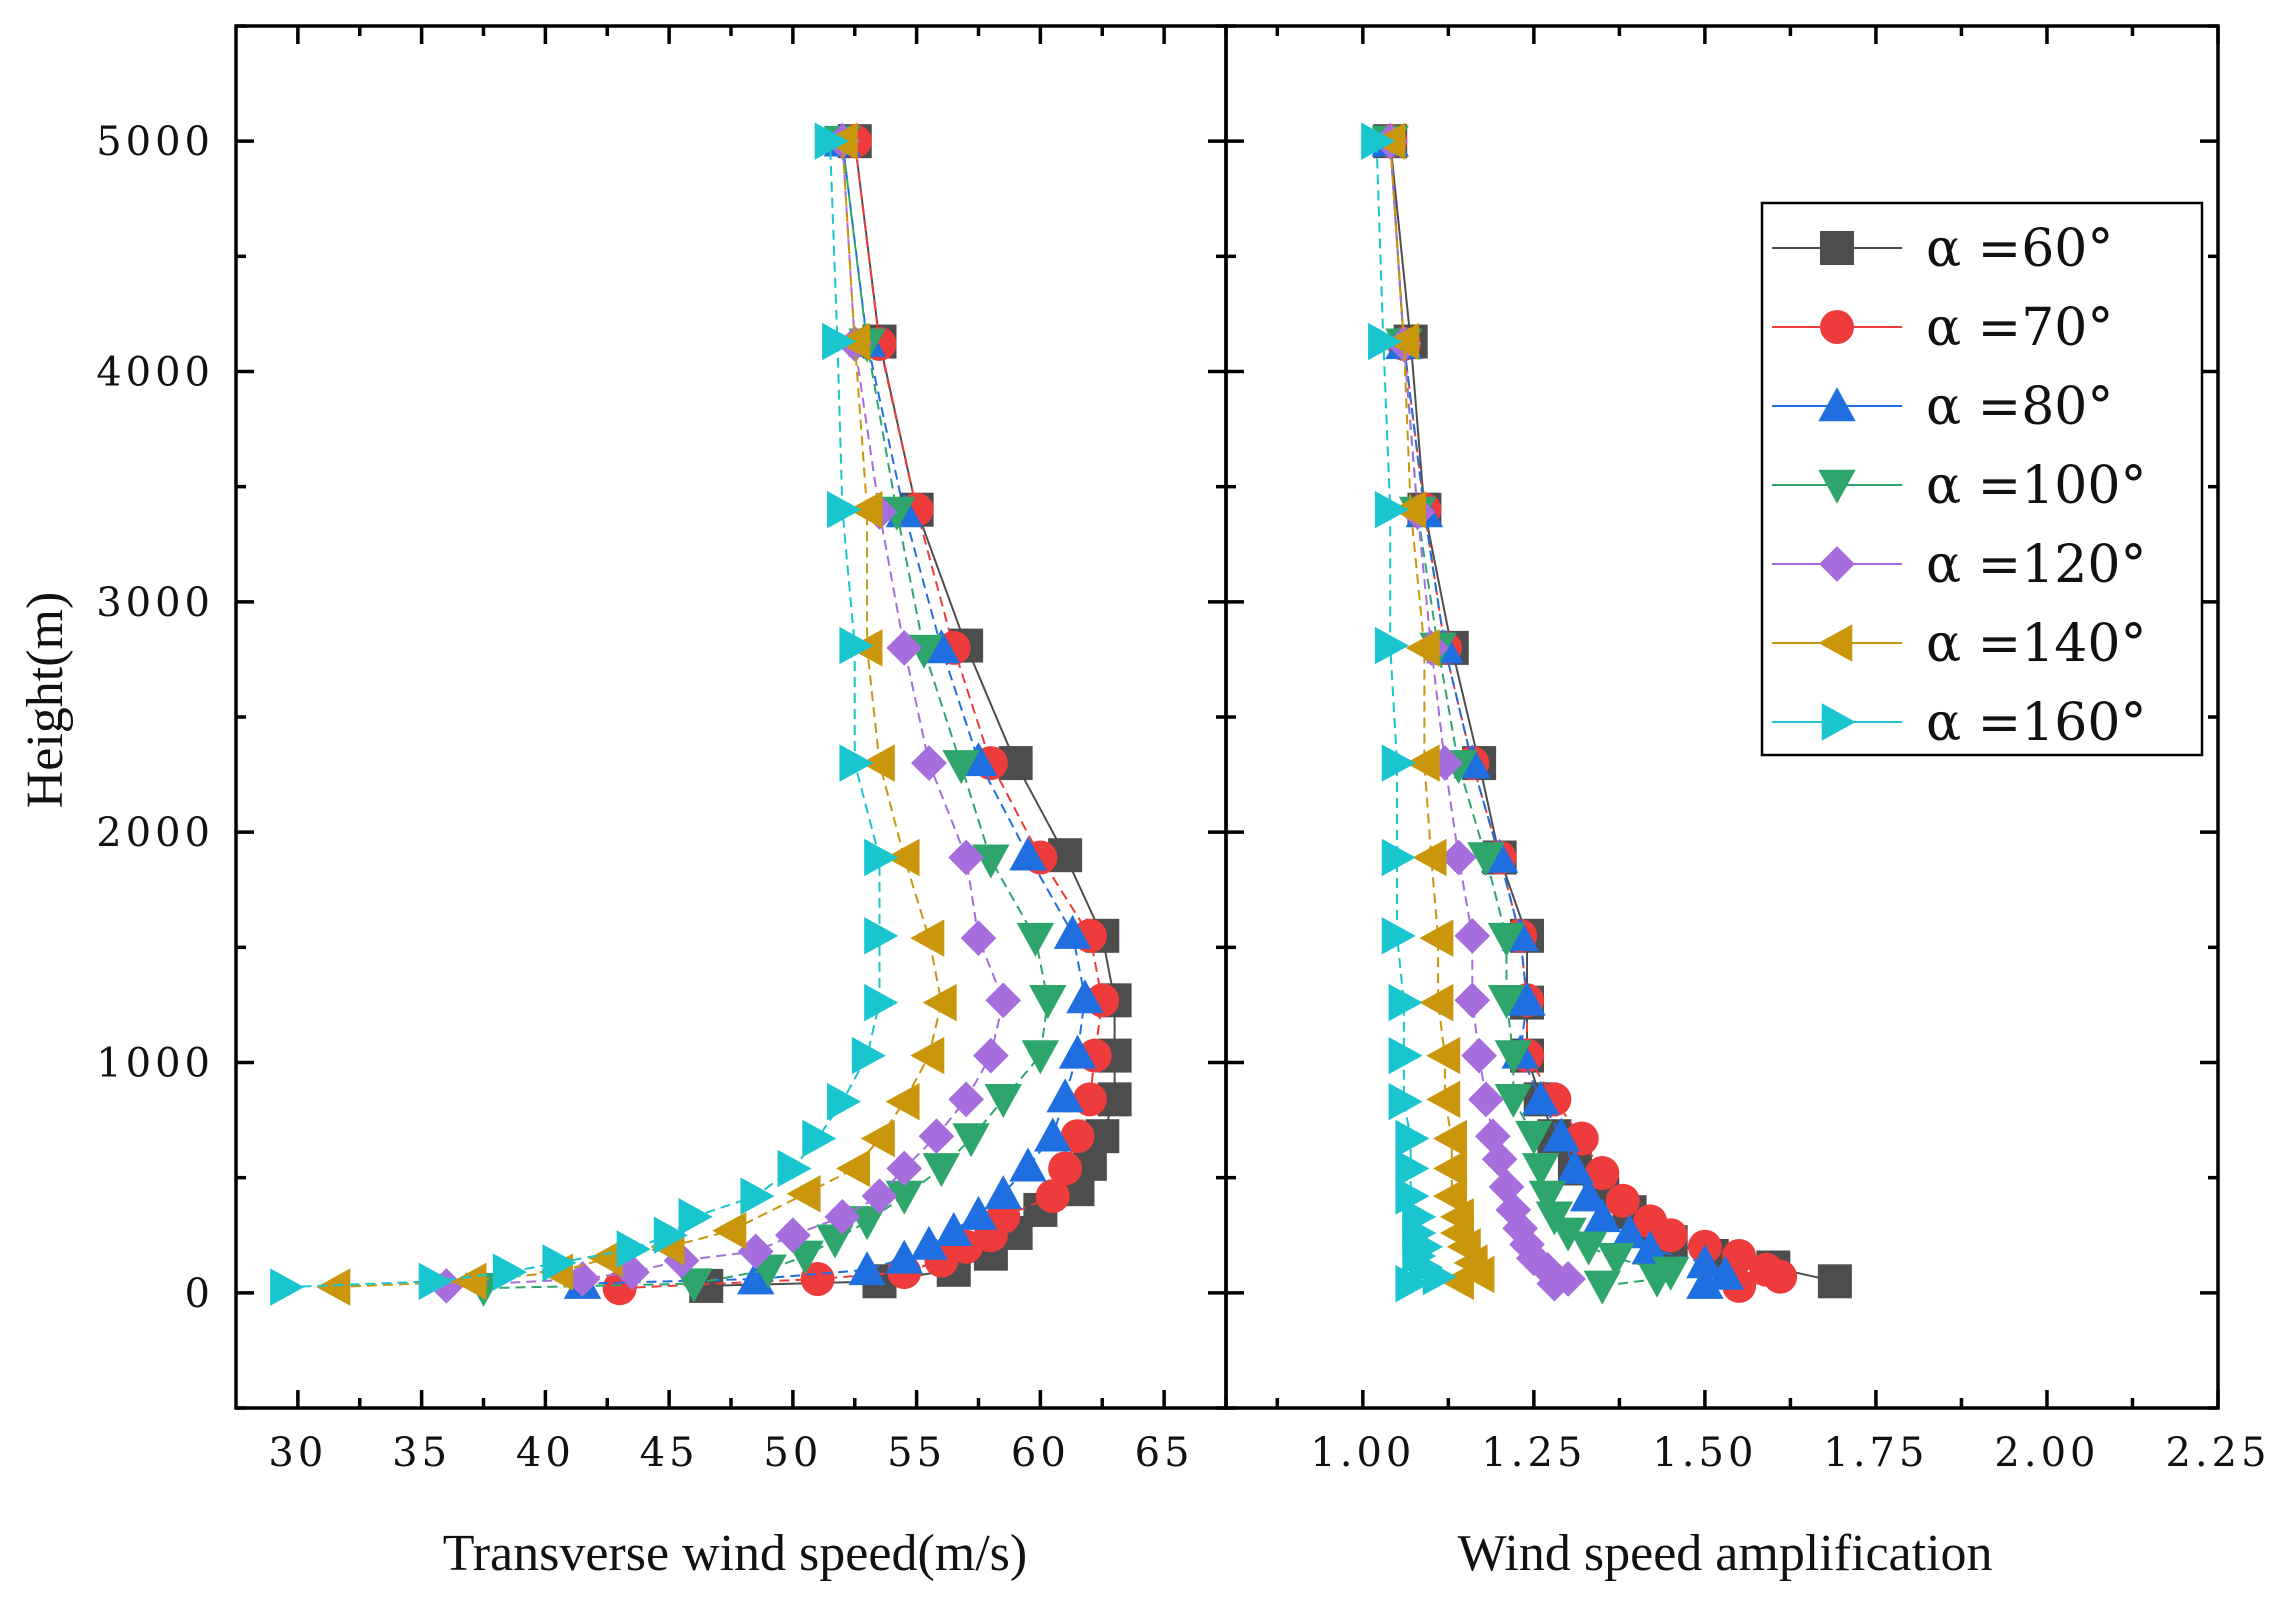  I want to click on legend-diamond-marker, so click(1837, 564).